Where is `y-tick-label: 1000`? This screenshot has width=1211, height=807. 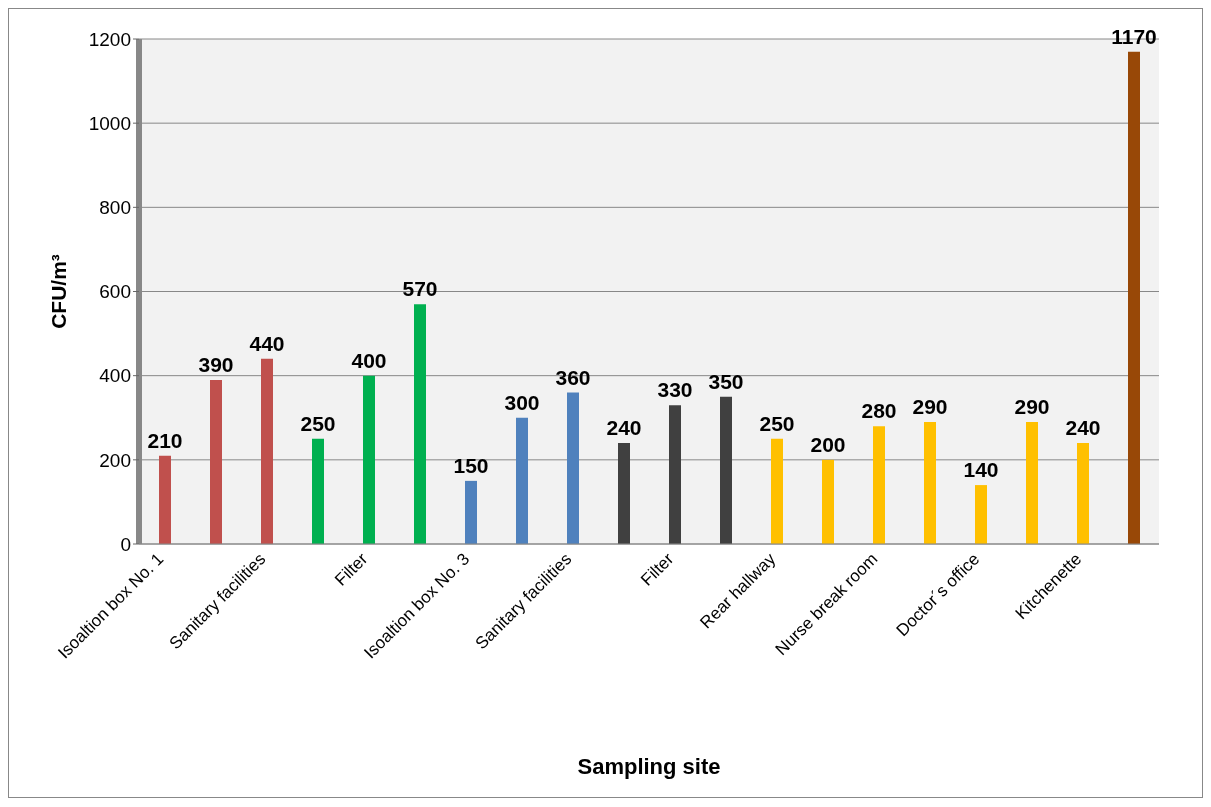 y-tick-label: 1000 is located at coordinates (109, 123).